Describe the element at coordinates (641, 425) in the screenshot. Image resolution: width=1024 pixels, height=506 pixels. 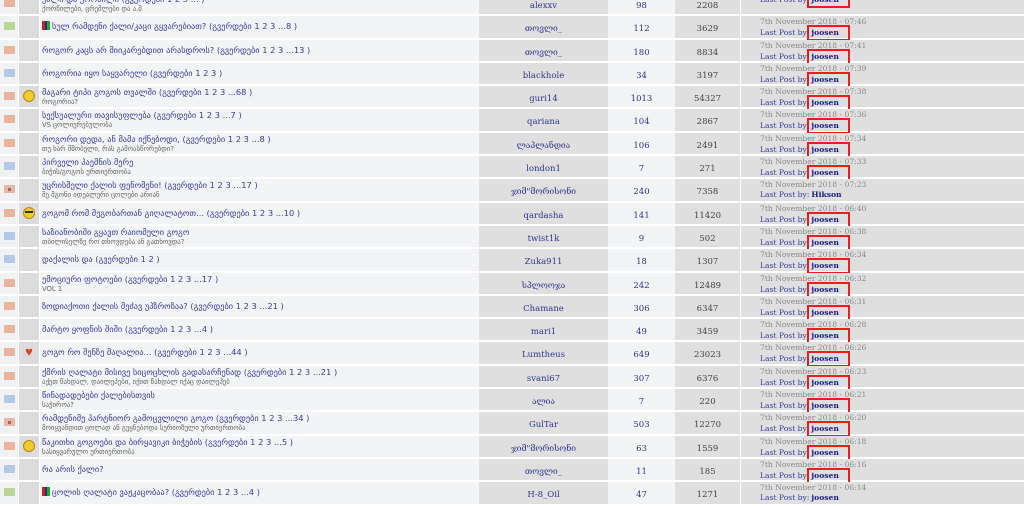
I see `replies-count: 503` at that location.